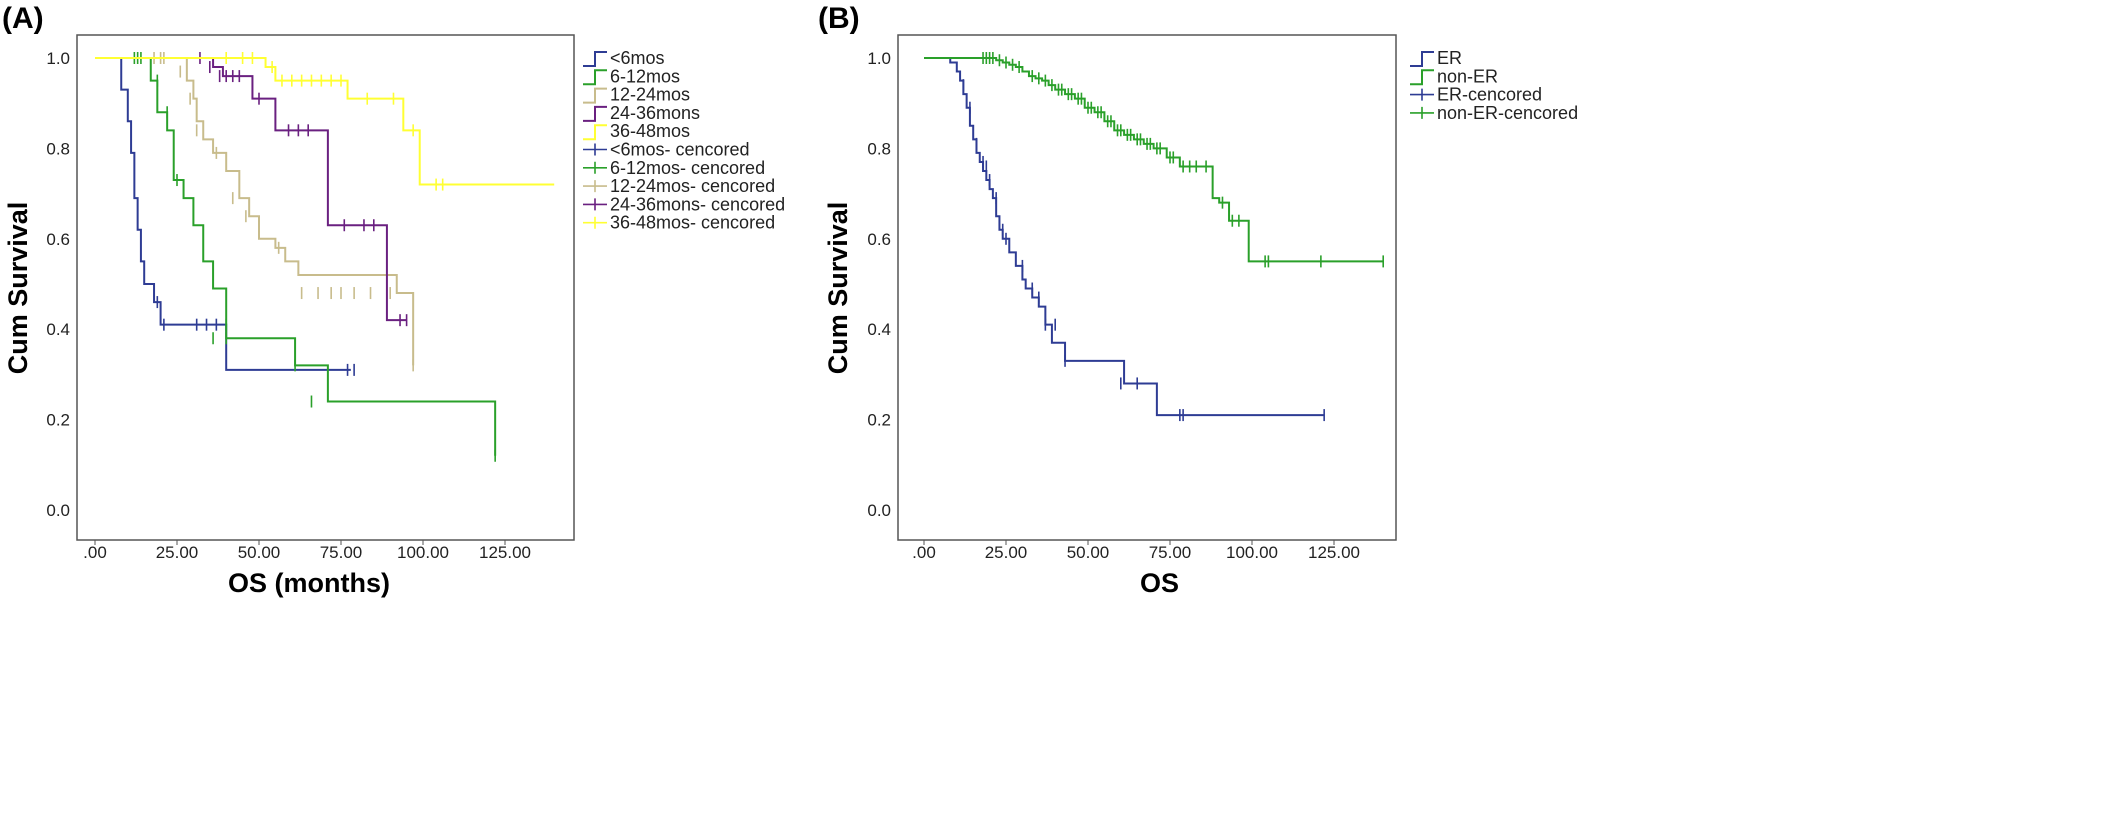 The image size is (2128, 813). What do you see at coordinates (1170, 552) in the screenshot?
I see `panel-b-x-tick-label: 75.00` at bounding box center [1170, 552].